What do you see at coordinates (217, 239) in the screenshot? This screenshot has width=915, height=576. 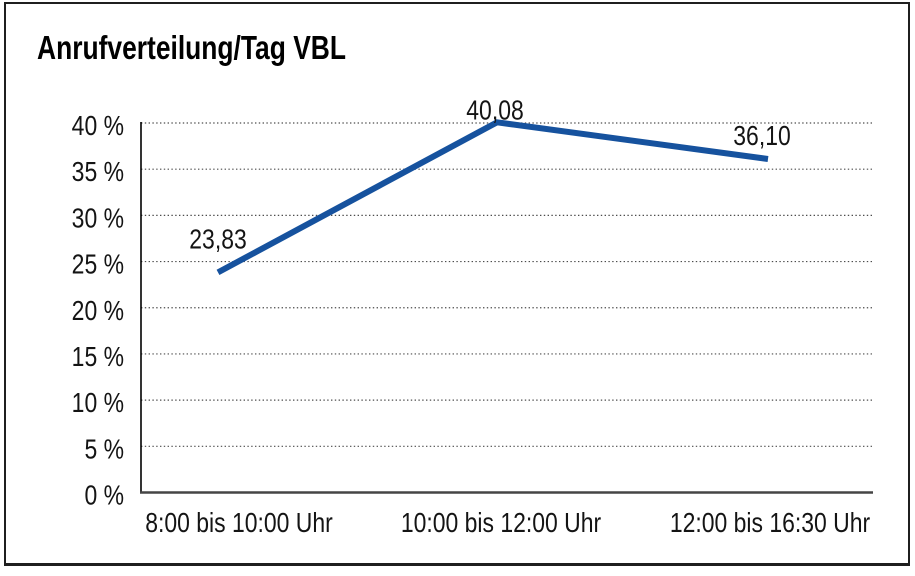 I see `data-point-label: 23,83` at bounding box center [217, 239].